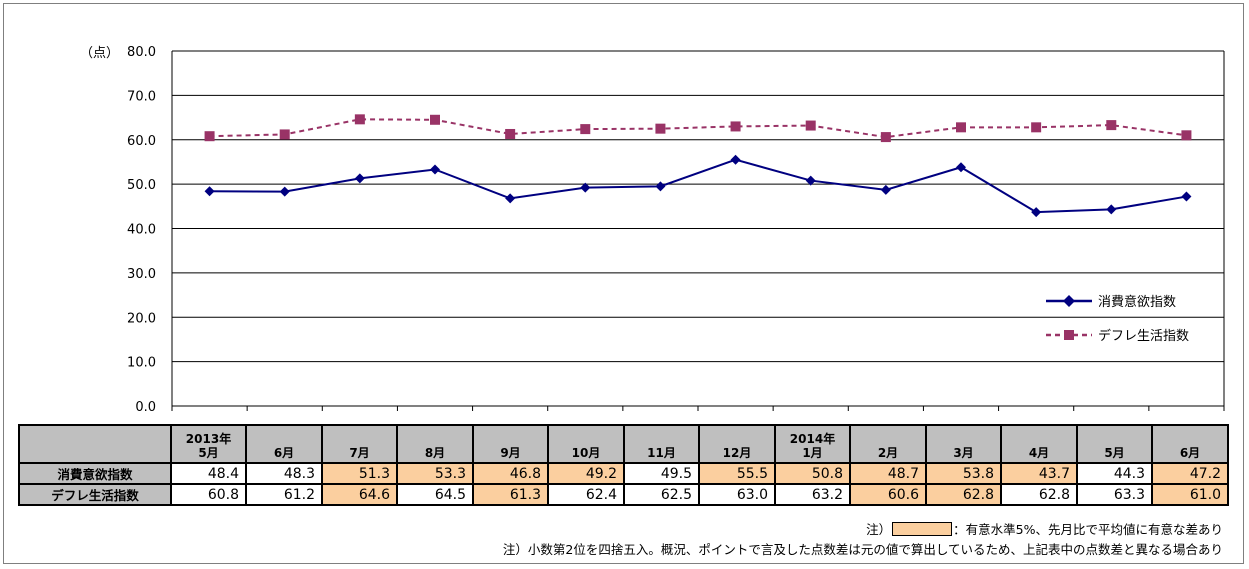 This screenshot has width=1249, height=569. Describe the element at coordinates (812, 494) in the screenshot. I see `table-cell: 63.2` at that location.